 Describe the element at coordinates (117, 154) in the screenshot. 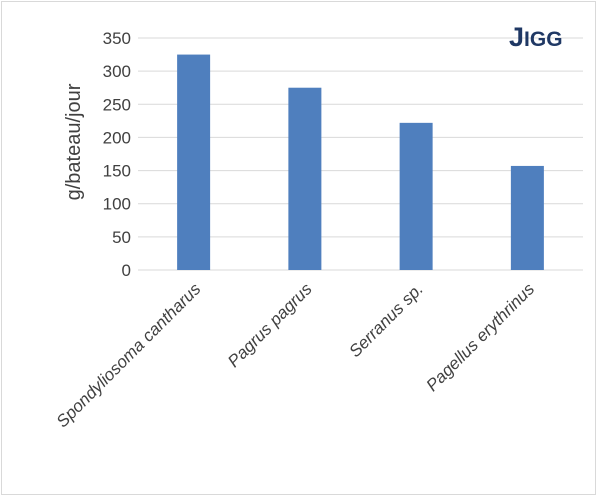

I see `y-tick-labels: 0 50 100 150 200 250 300 350` at that location.